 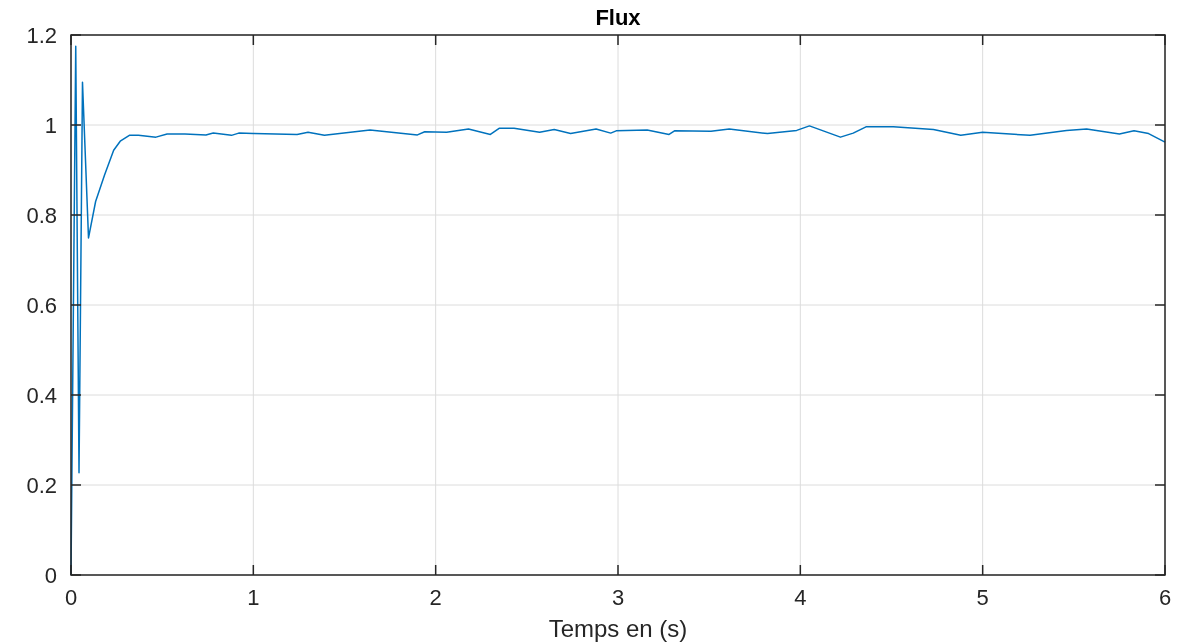 What do you see at coordinates (435, 597) in the screenshot?
I see `x-tick-label: 2` at bounding box center [435, 597].